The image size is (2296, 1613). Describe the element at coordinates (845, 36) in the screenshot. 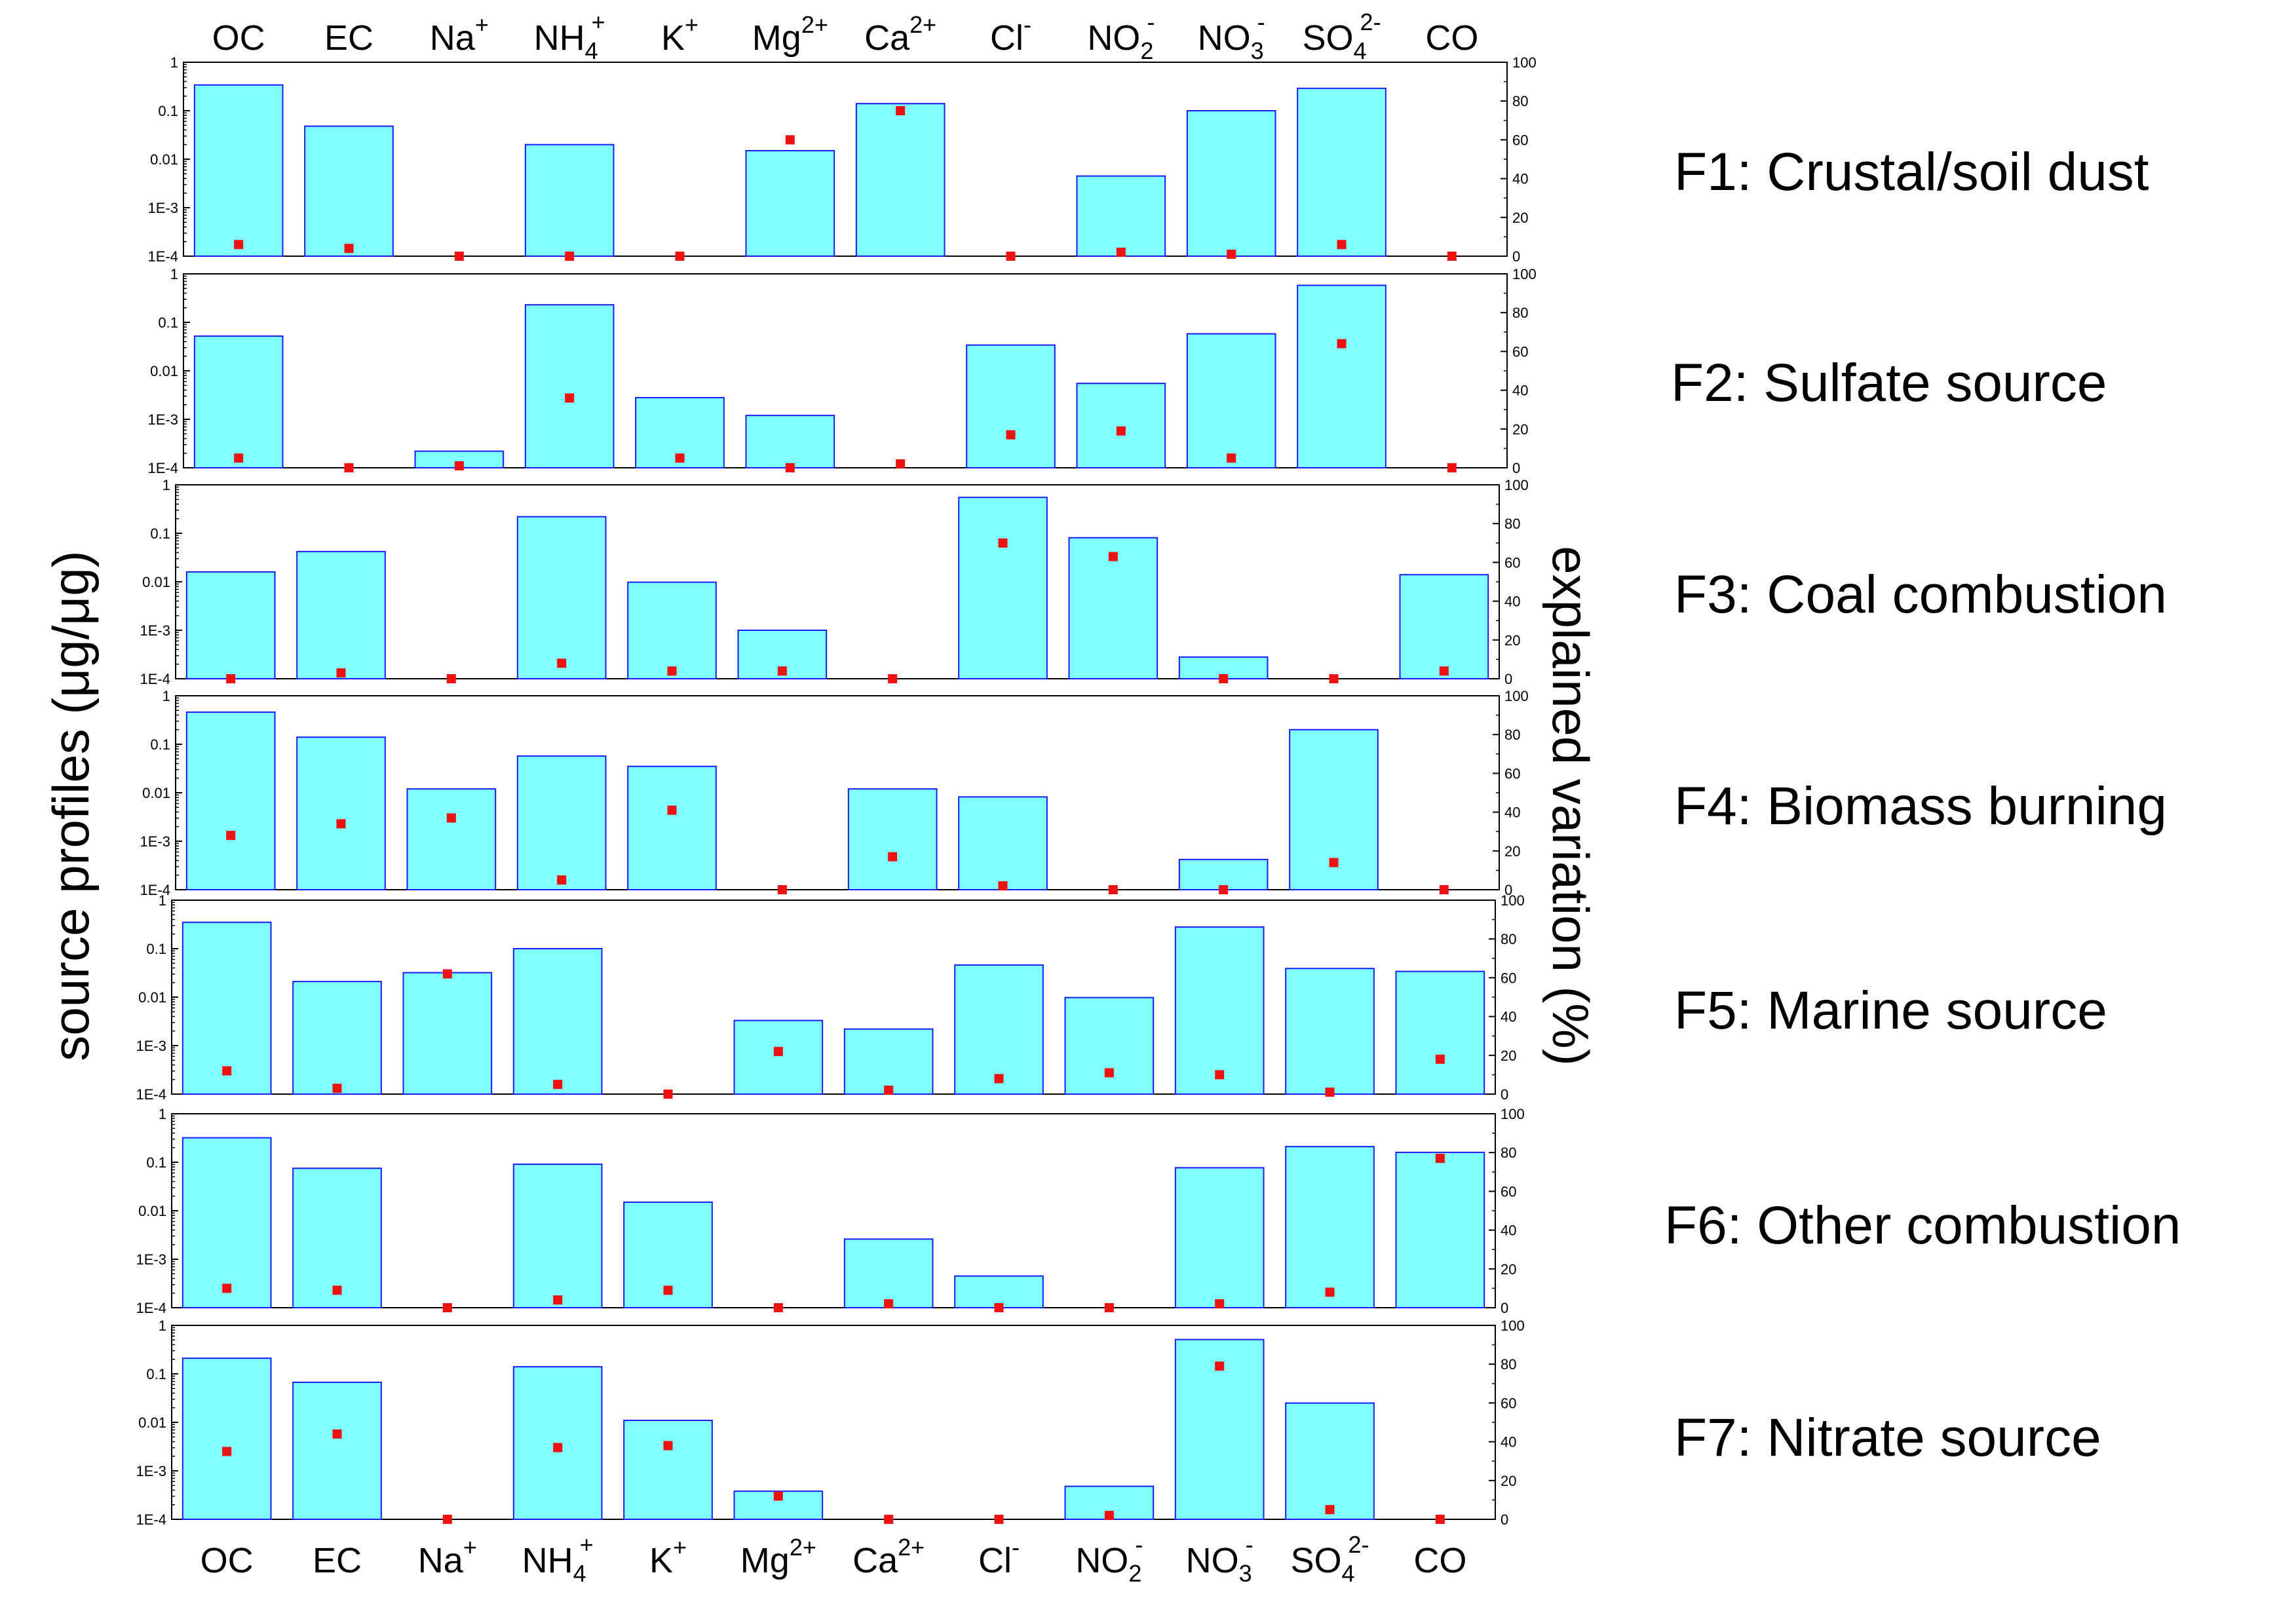

I see `top-species-labels: OC EC Na+ NH4+ K+ Mg2+ Ca2+ Cl- NO2- NO3- SO42- CO` at that location.